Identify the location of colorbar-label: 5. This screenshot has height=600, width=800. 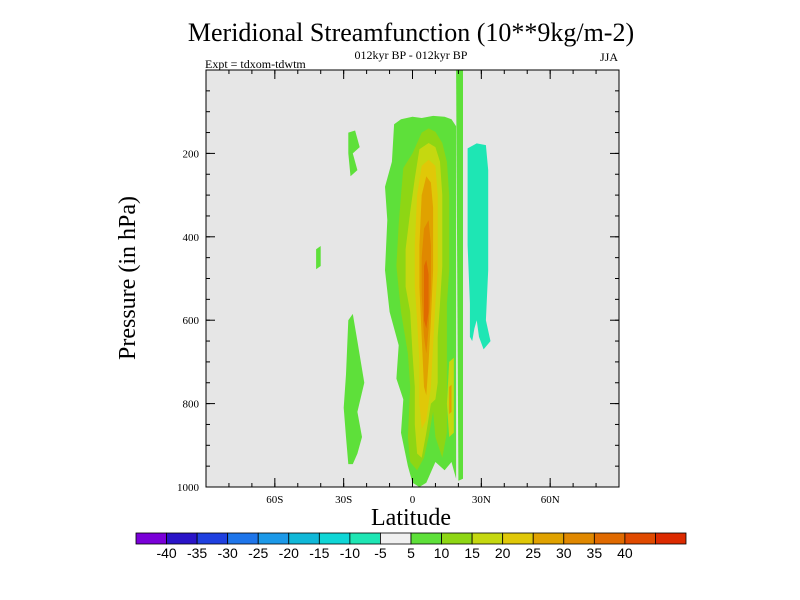
(411, 553).